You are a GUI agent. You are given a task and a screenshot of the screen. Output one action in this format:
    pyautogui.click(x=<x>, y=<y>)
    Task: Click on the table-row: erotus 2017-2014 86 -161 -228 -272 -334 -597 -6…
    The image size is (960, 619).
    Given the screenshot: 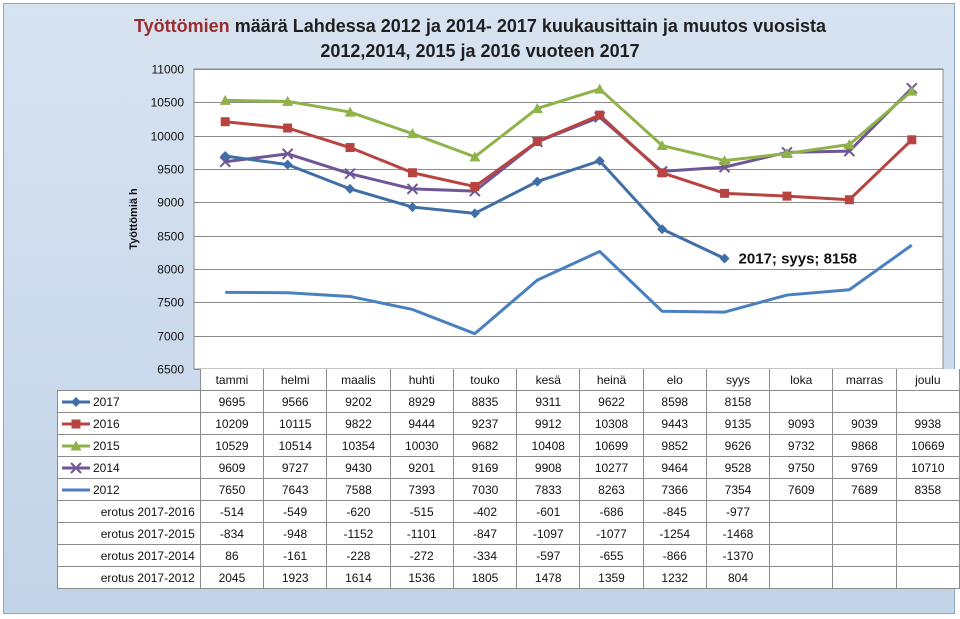 What is the action you would take?
    pyautogui.click(x=508, y=555)
    